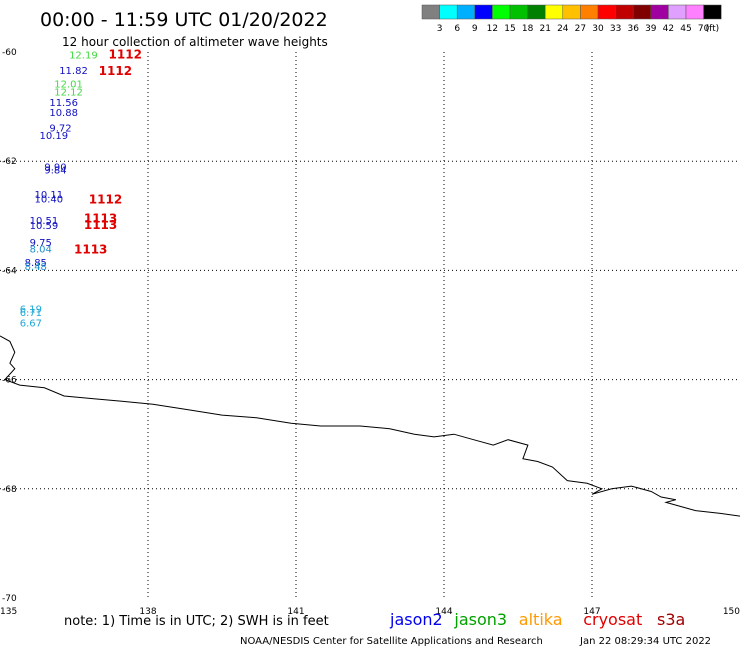  I want to click on wave-height-label: 10.11, so click(49, 195).